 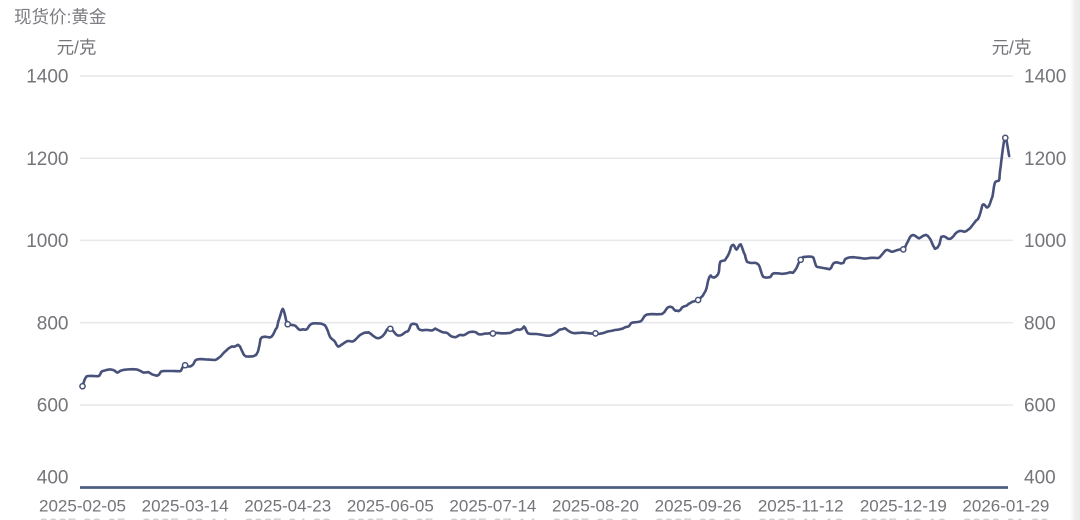 What do you see at coordinates (60, 17) in the screenshot?
I see `svg-text: 现货价:黄金` at bounding box center [60, 17].